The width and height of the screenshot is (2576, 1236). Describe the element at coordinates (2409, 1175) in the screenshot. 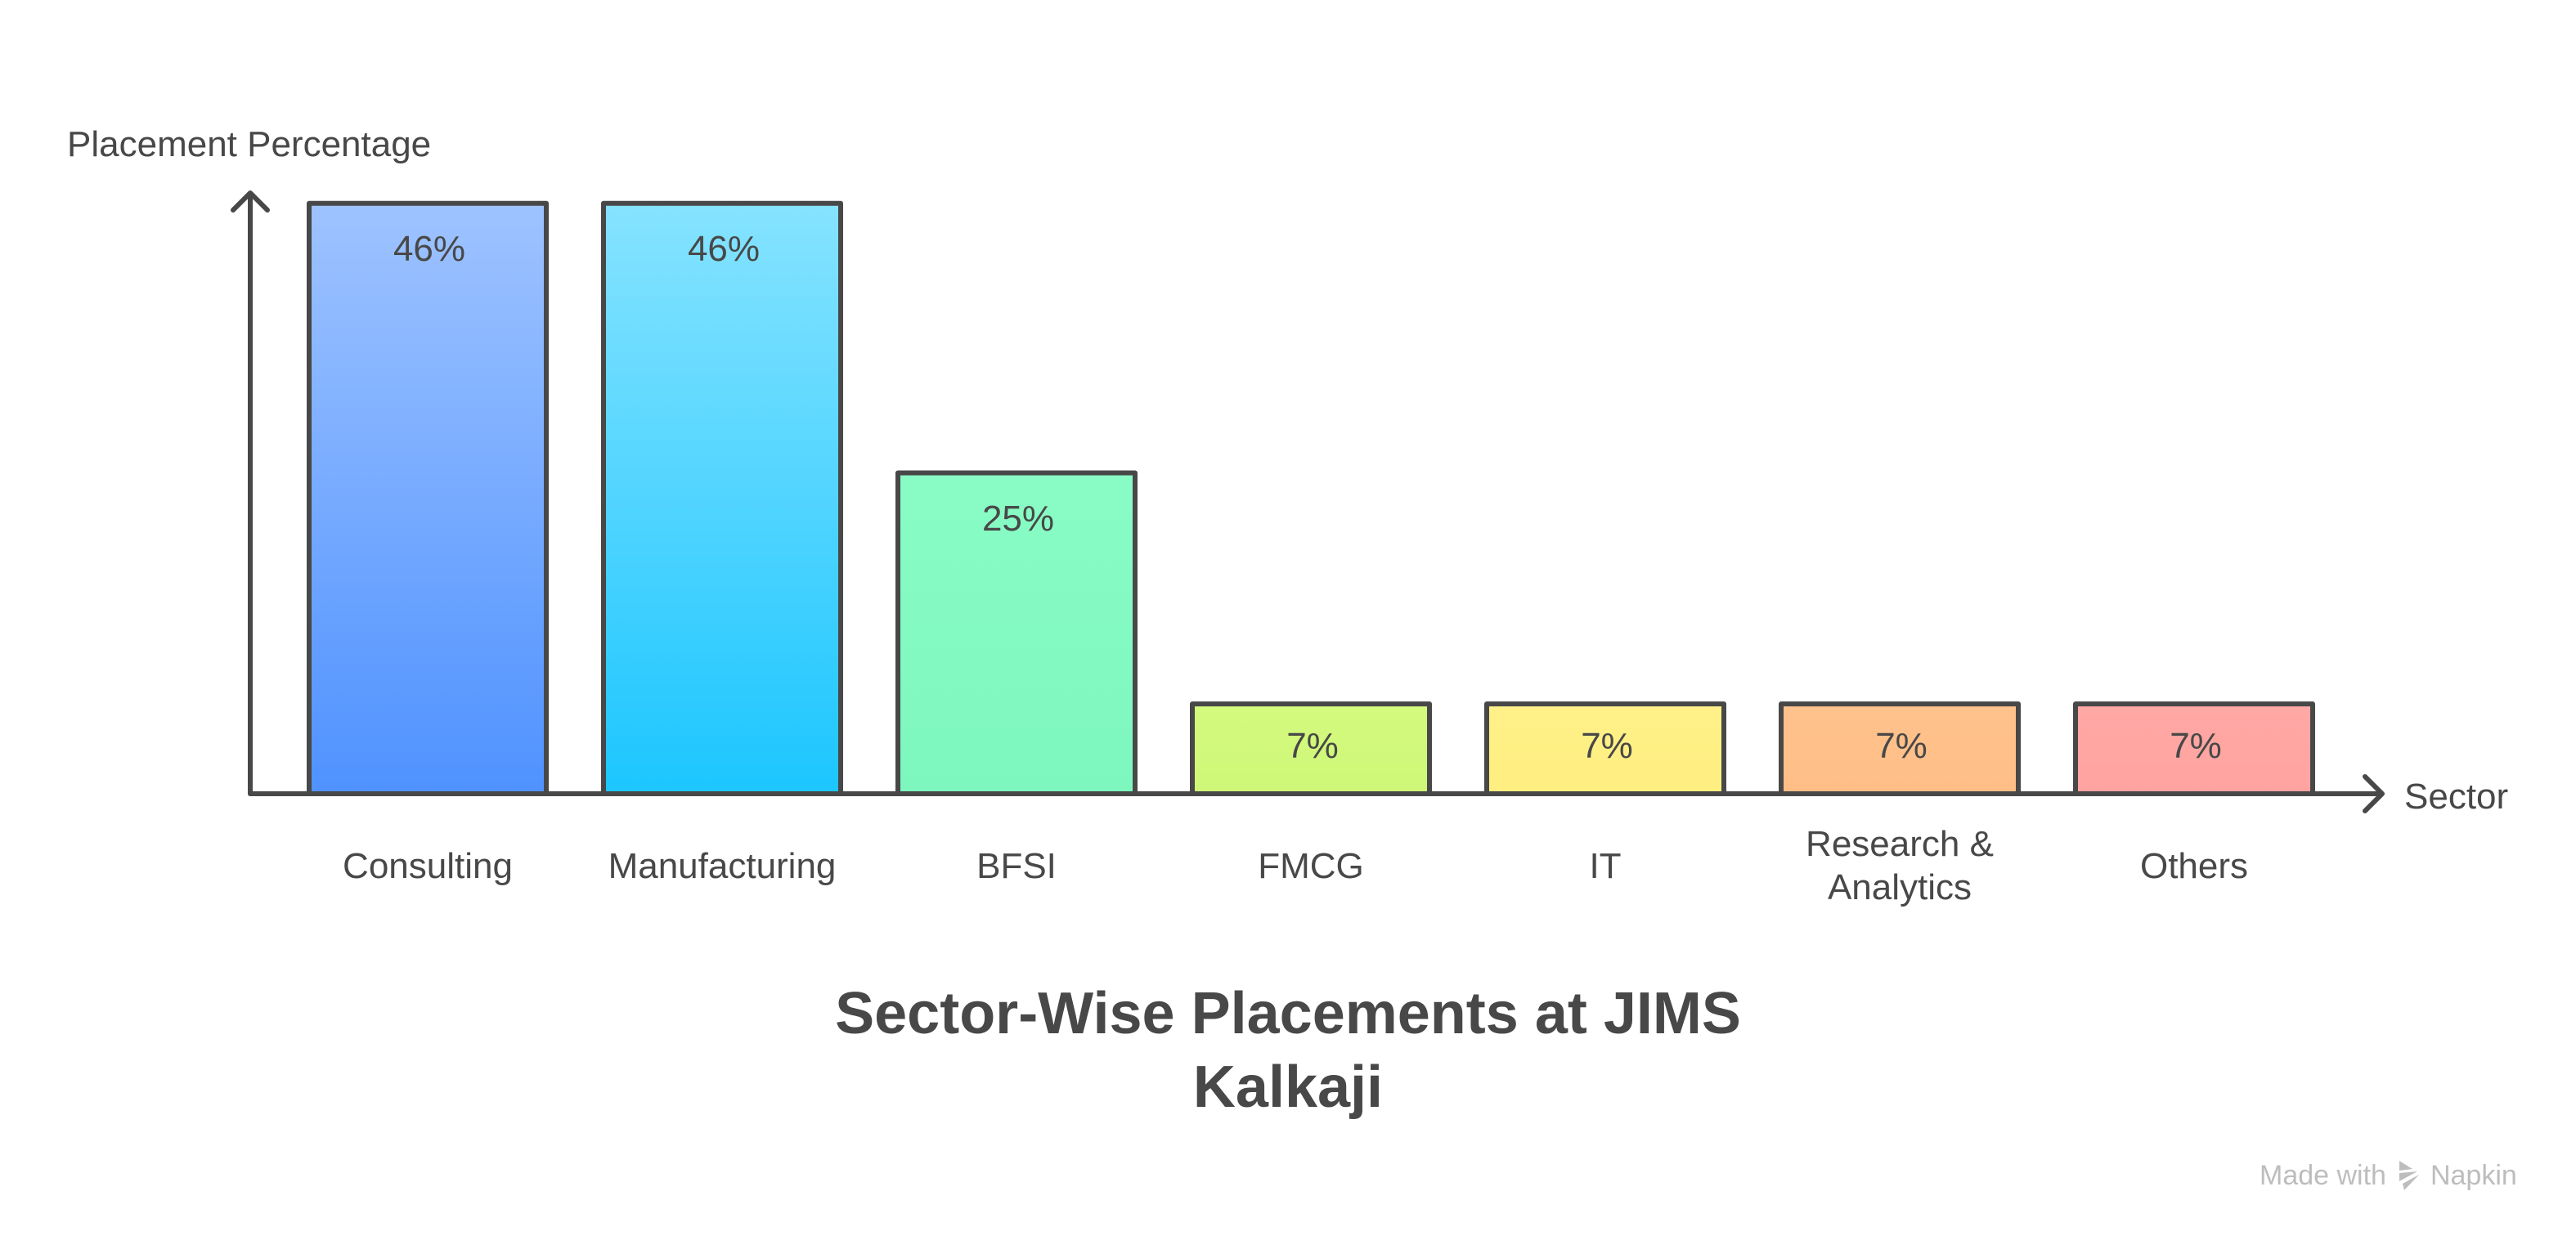

I see `napkin-logo-icon` at that location.